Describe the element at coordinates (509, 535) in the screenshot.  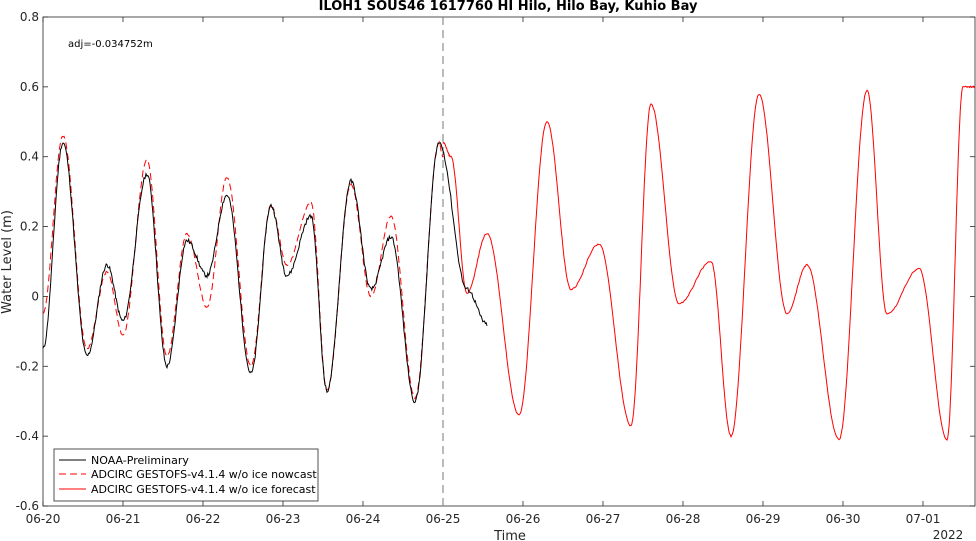
I see `x-axis-label: Time` at that location.